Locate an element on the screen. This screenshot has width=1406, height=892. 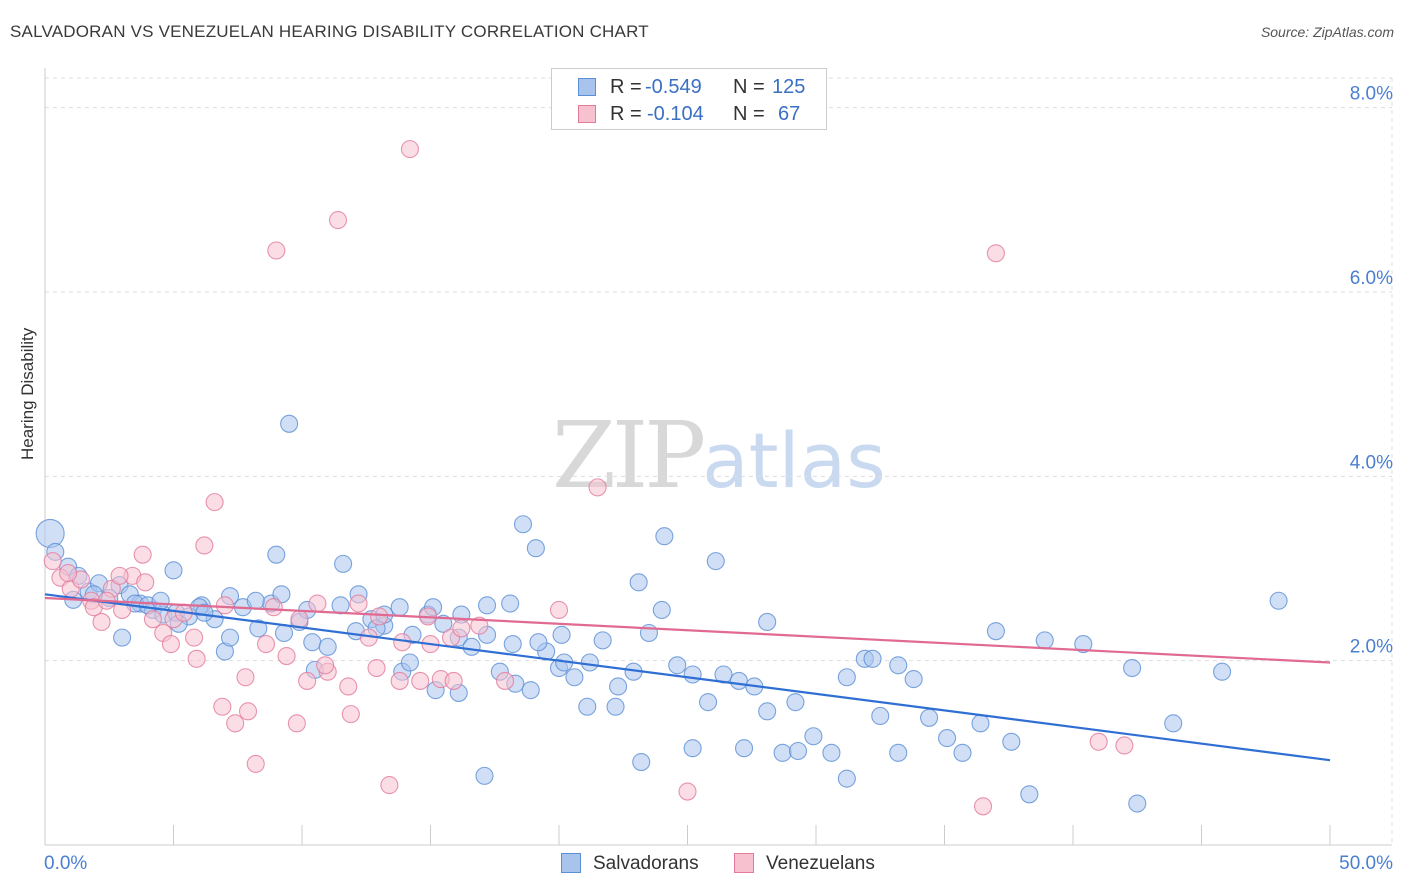
legend: R = -0.549 N = 125 R = -0.104 N = 67 is located at coordinates (689, 99).